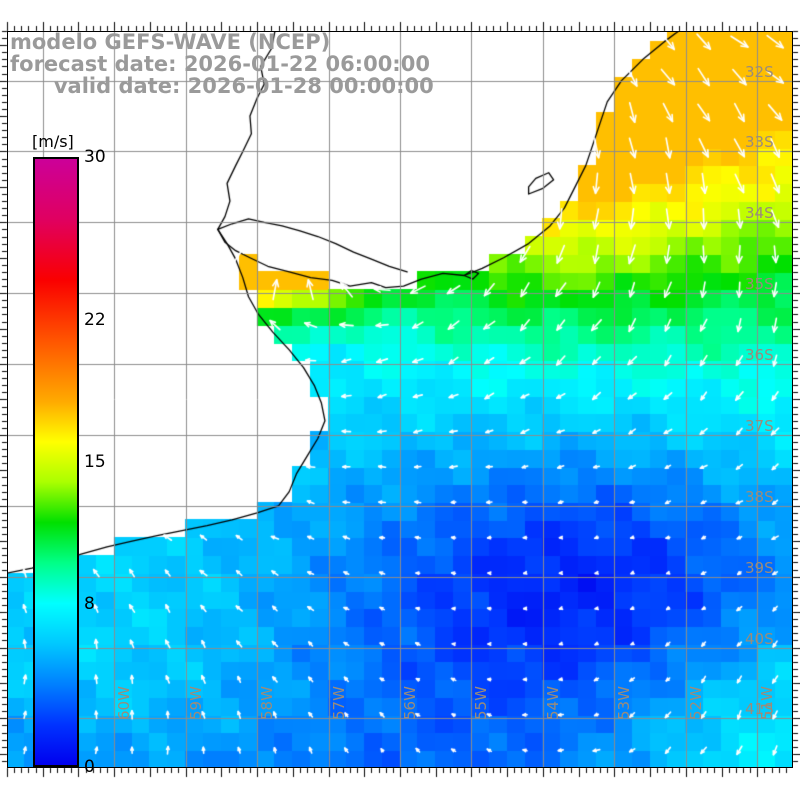 This screenshot has height=800, width=800. I want to click on lon-label-52W: 52W, so click(695, 703).